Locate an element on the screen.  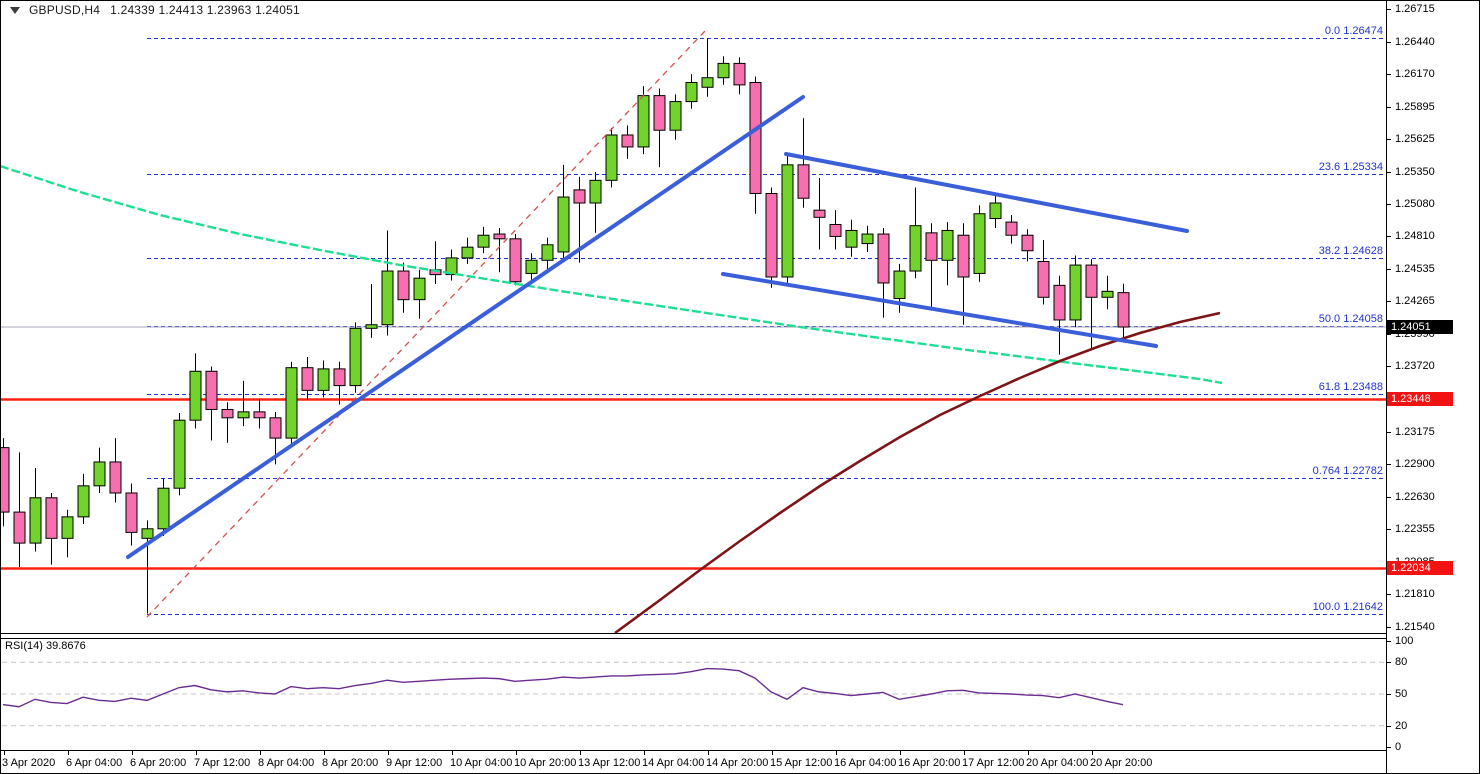
chart-shift-triangle-icon is located at coordinates (15, 10).